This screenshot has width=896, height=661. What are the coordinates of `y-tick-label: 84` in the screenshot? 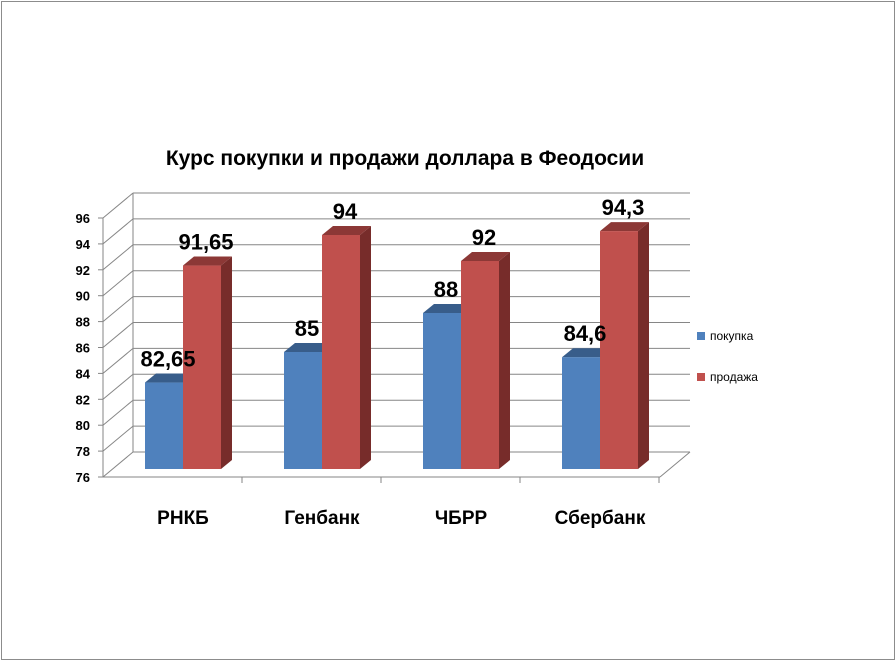 It's located at (83, 373).